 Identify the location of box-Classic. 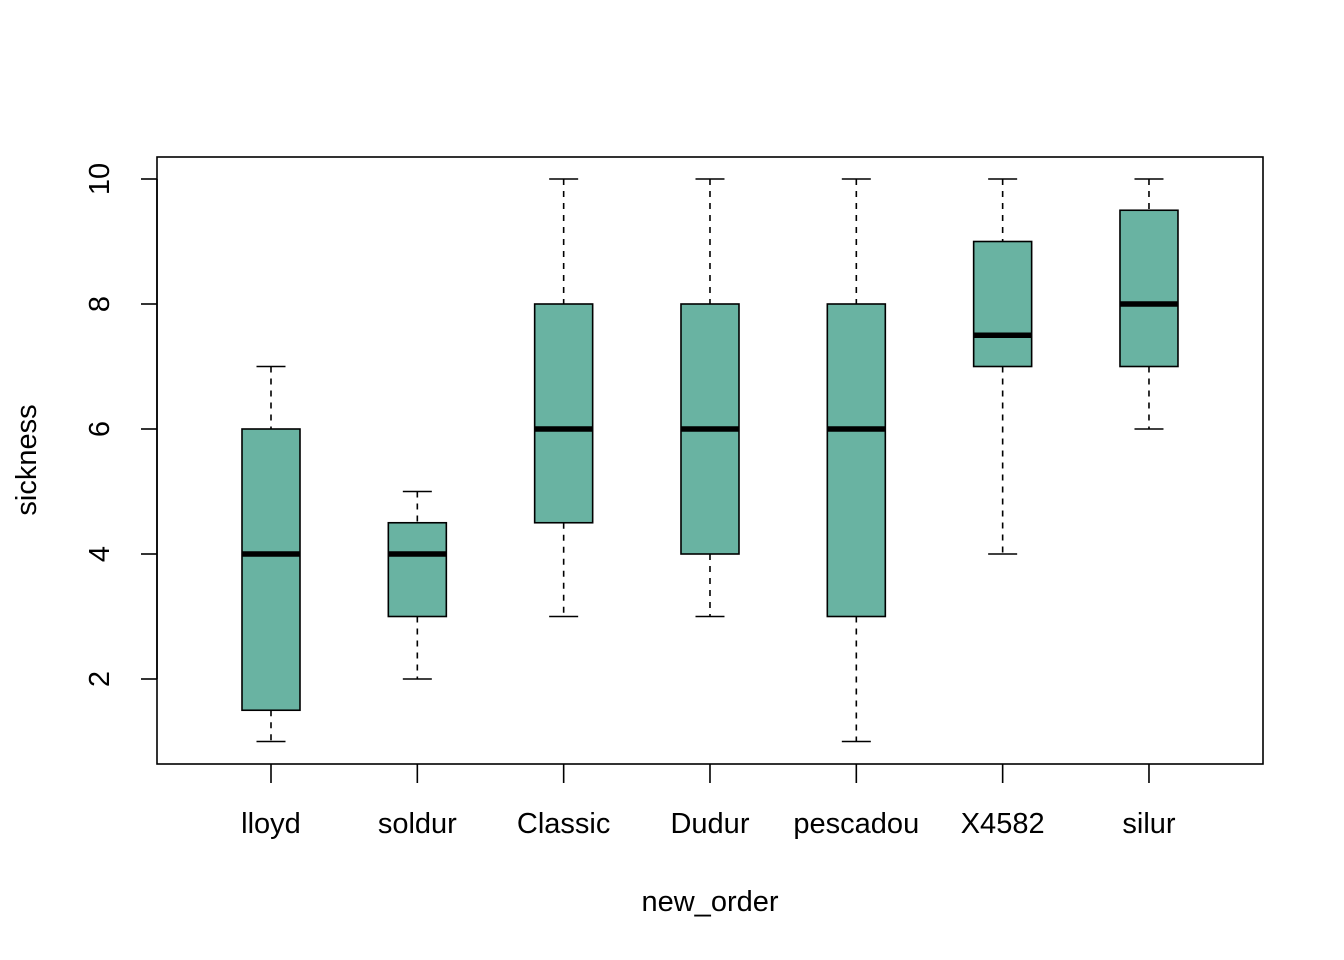
(563, 398).